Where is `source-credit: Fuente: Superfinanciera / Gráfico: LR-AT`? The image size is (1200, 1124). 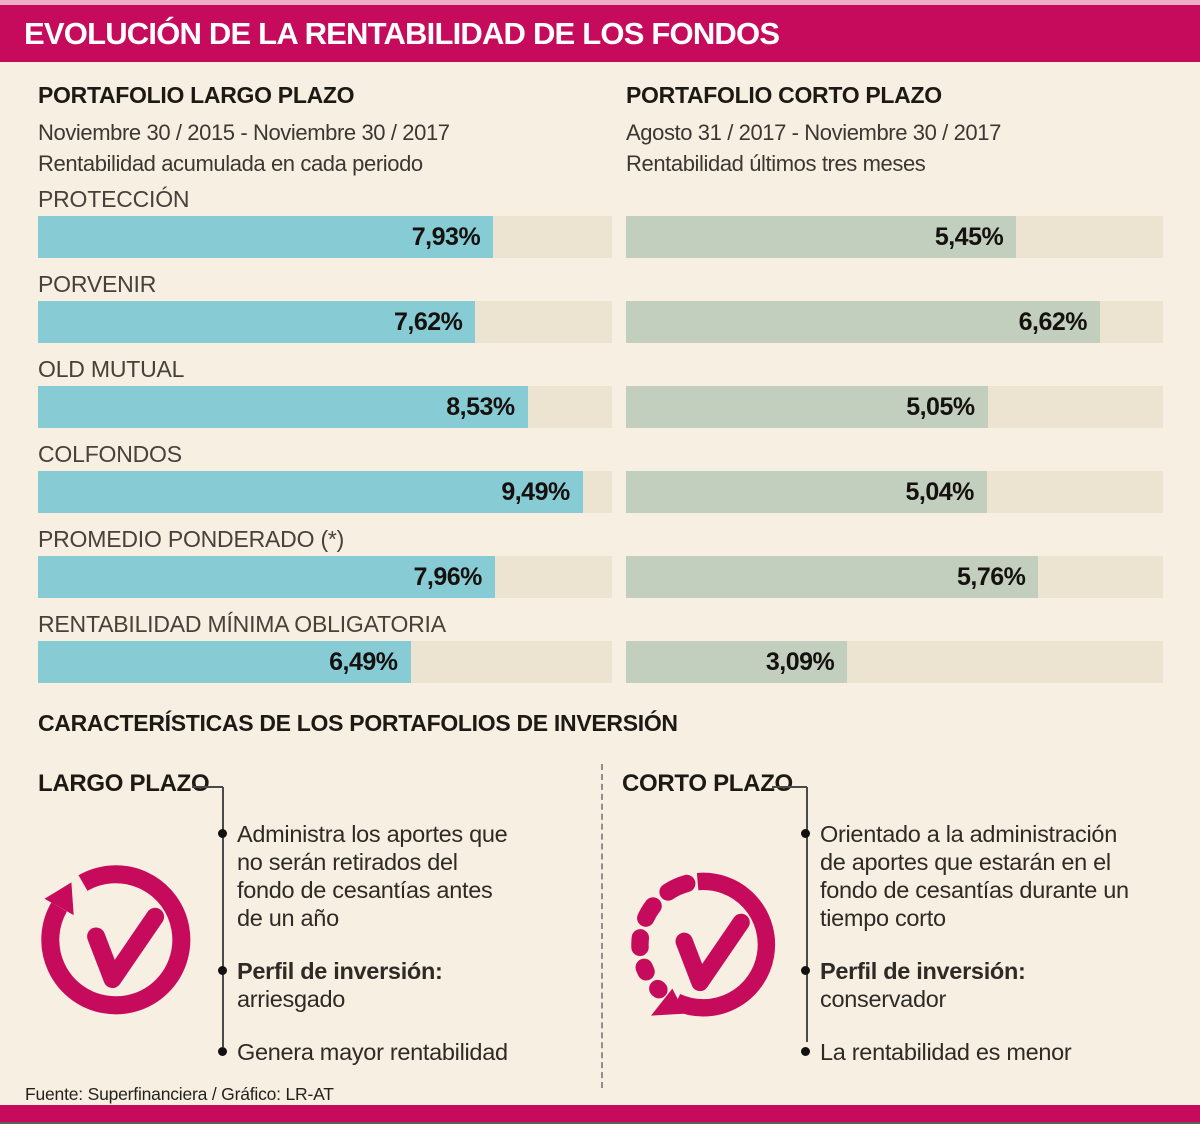 source-credit: Fuente: Superfinanciera / Gráfico: LR-AT is located at coordinates (179, 1094).